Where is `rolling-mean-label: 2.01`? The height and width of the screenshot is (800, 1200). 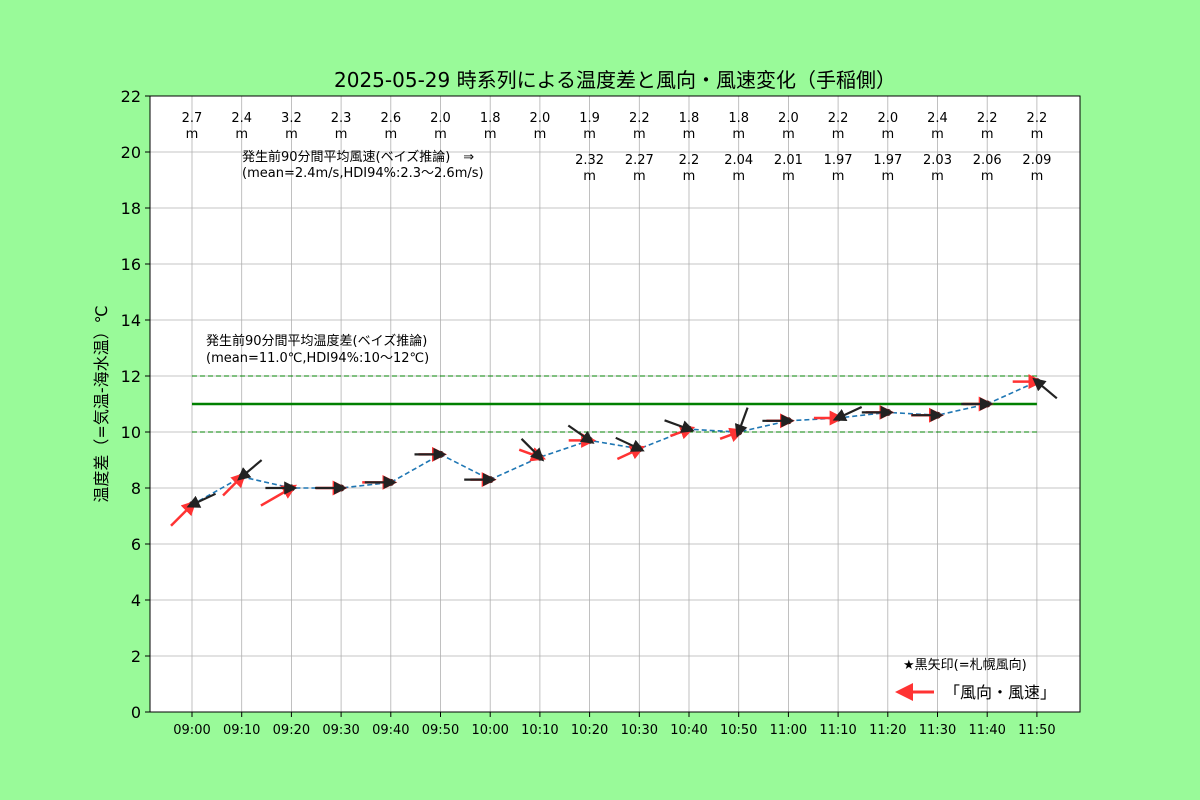 rolling-mean-label: 2.01 is located at coordinates (788, 160).